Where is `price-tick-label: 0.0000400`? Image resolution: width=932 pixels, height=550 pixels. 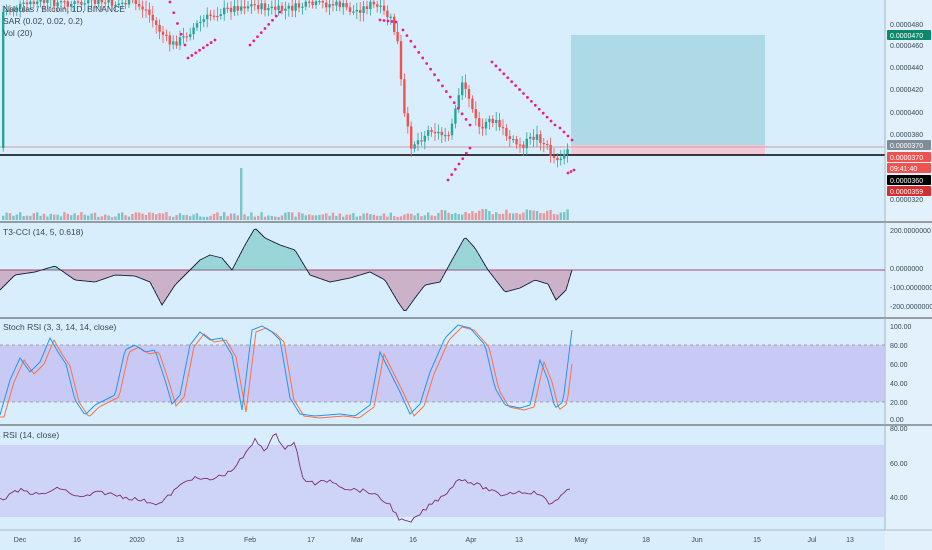
price-tick-label: 0.0000400 is located at coordinates (906, 113).